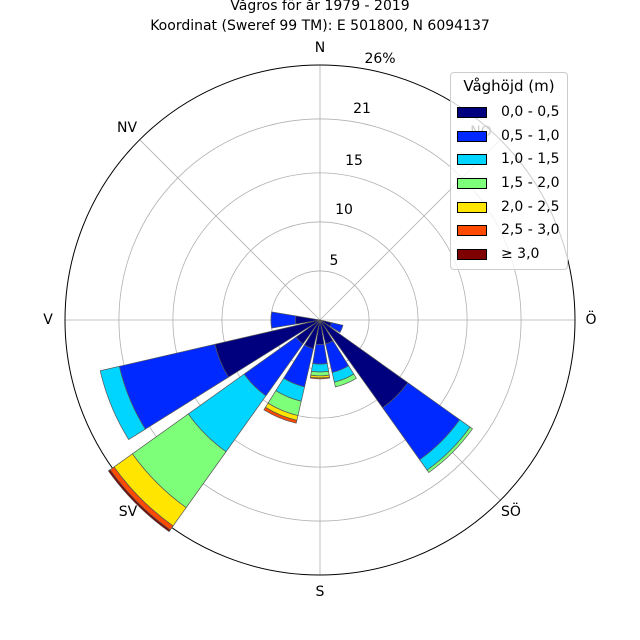  Describe the element at coordinates (530, 159) in the screenshot. I see `legend-label: 1,0 - 1,5` at that location.